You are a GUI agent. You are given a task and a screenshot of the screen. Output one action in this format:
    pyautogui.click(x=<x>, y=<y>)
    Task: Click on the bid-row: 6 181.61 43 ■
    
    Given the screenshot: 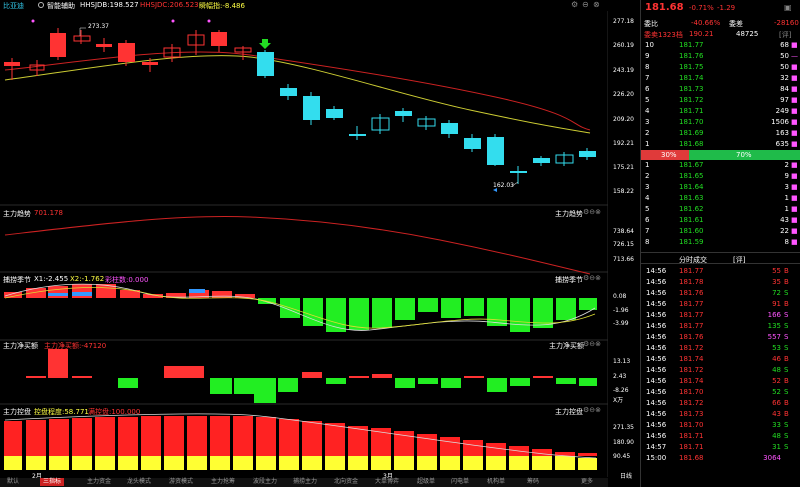 What is the action you would take?
    pyautogui.click(x=721, y=220)
    